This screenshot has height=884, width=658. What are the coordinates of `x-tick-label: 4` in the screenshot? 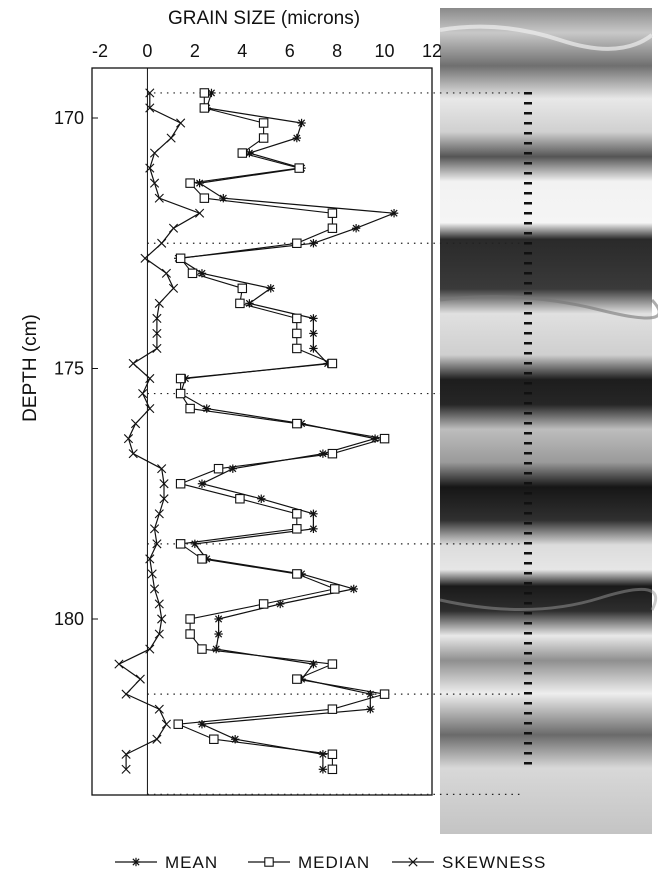 It's located at (242, 51).